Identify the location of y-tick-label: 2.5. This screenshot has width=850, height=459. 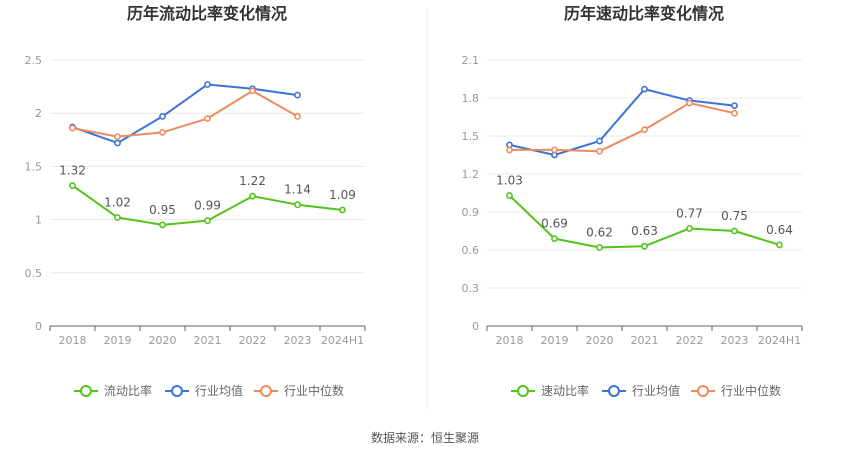
(34, 60).